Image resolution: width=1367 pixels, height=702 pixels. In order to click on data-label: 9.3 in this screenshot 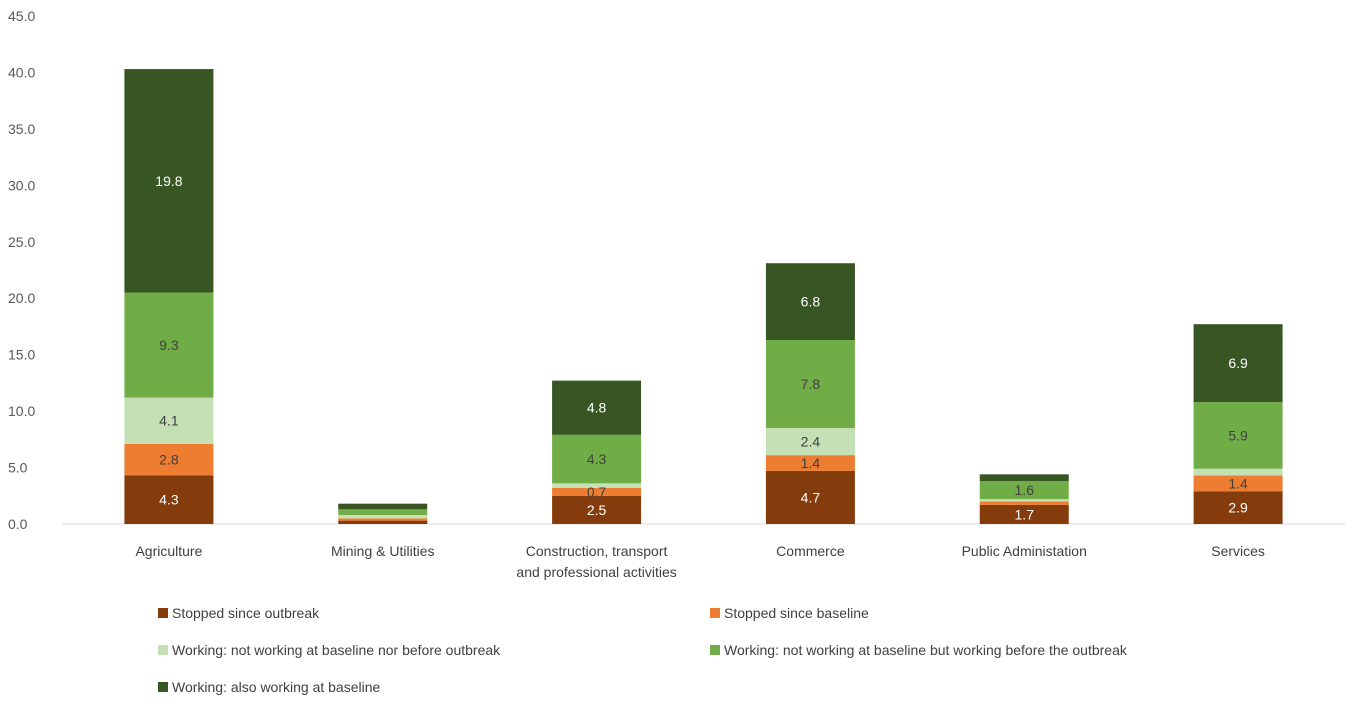, I will do `click(169, 345)`.